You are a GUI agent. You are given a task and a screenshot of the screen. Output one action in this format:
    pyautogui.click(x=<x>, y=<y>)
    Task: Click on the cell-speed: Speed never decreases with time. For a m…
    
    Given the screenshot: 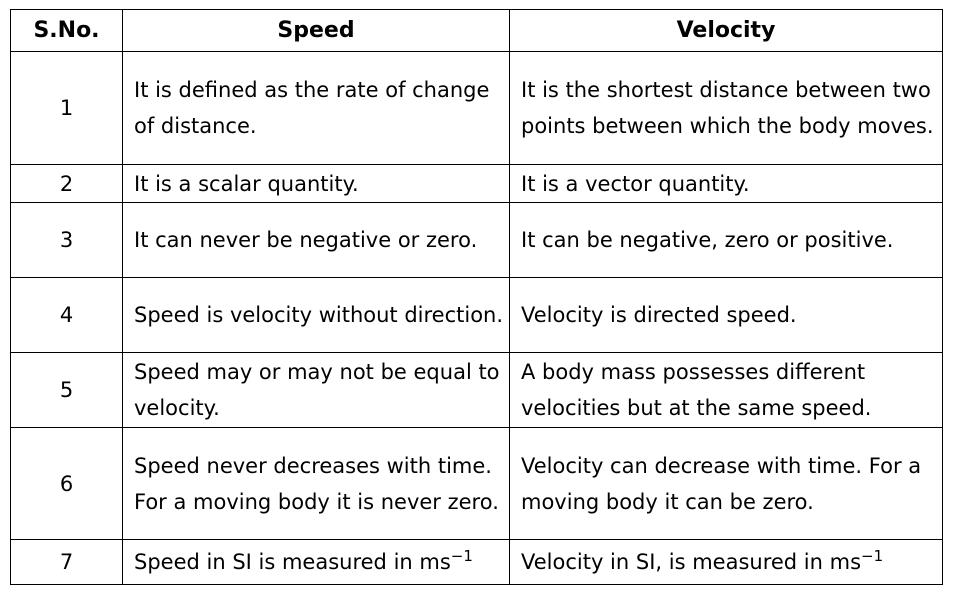 What is the action you would take?
    pyautogui.click(x=316, y=483)
    